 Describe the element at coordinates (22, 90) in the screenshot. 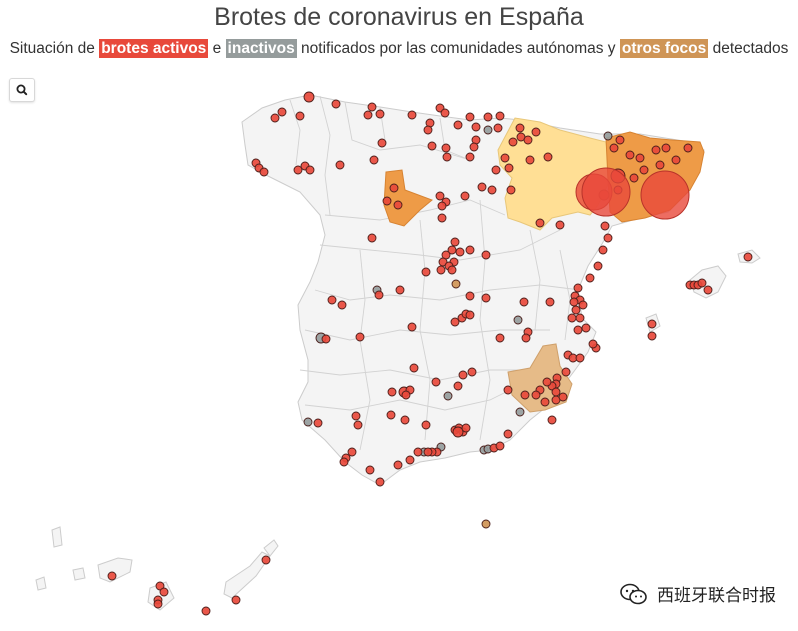

I see `search-button` at that location.